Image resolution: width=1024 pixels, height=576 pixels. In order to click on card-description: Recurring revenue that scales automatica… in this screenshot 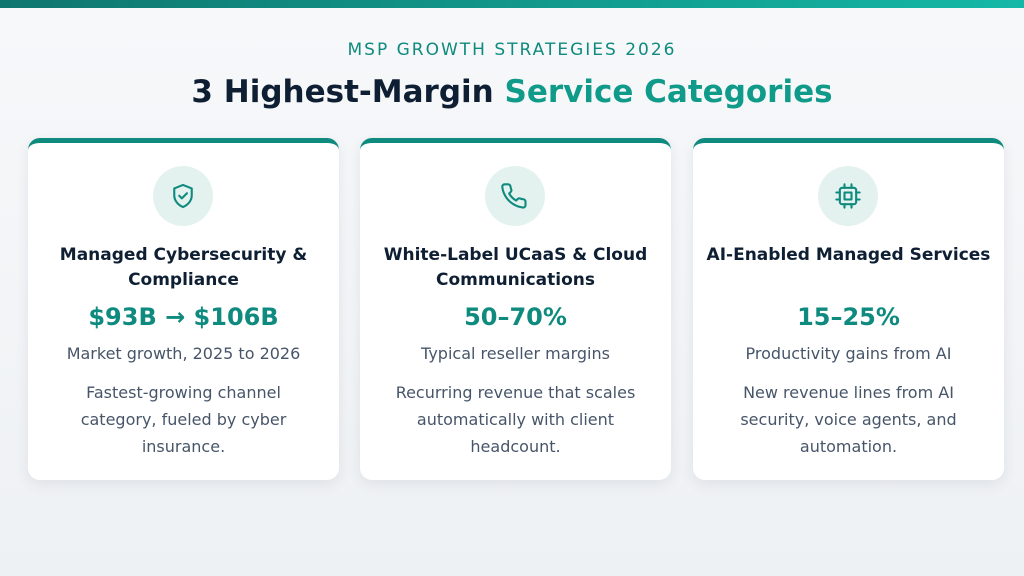, I will do `click(515, 419)`.